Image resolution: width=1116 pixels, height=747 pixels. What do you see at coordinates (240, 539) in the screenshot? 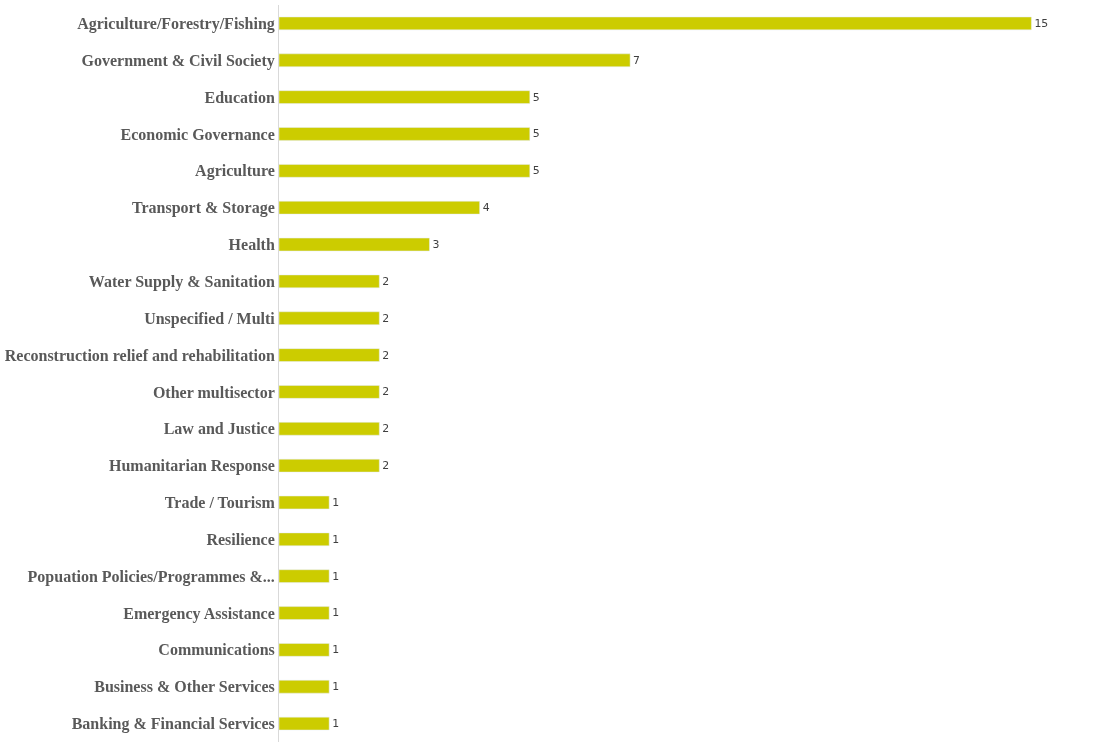
I see `y-tick-label: Resilience` at bounding box center [240, 539].